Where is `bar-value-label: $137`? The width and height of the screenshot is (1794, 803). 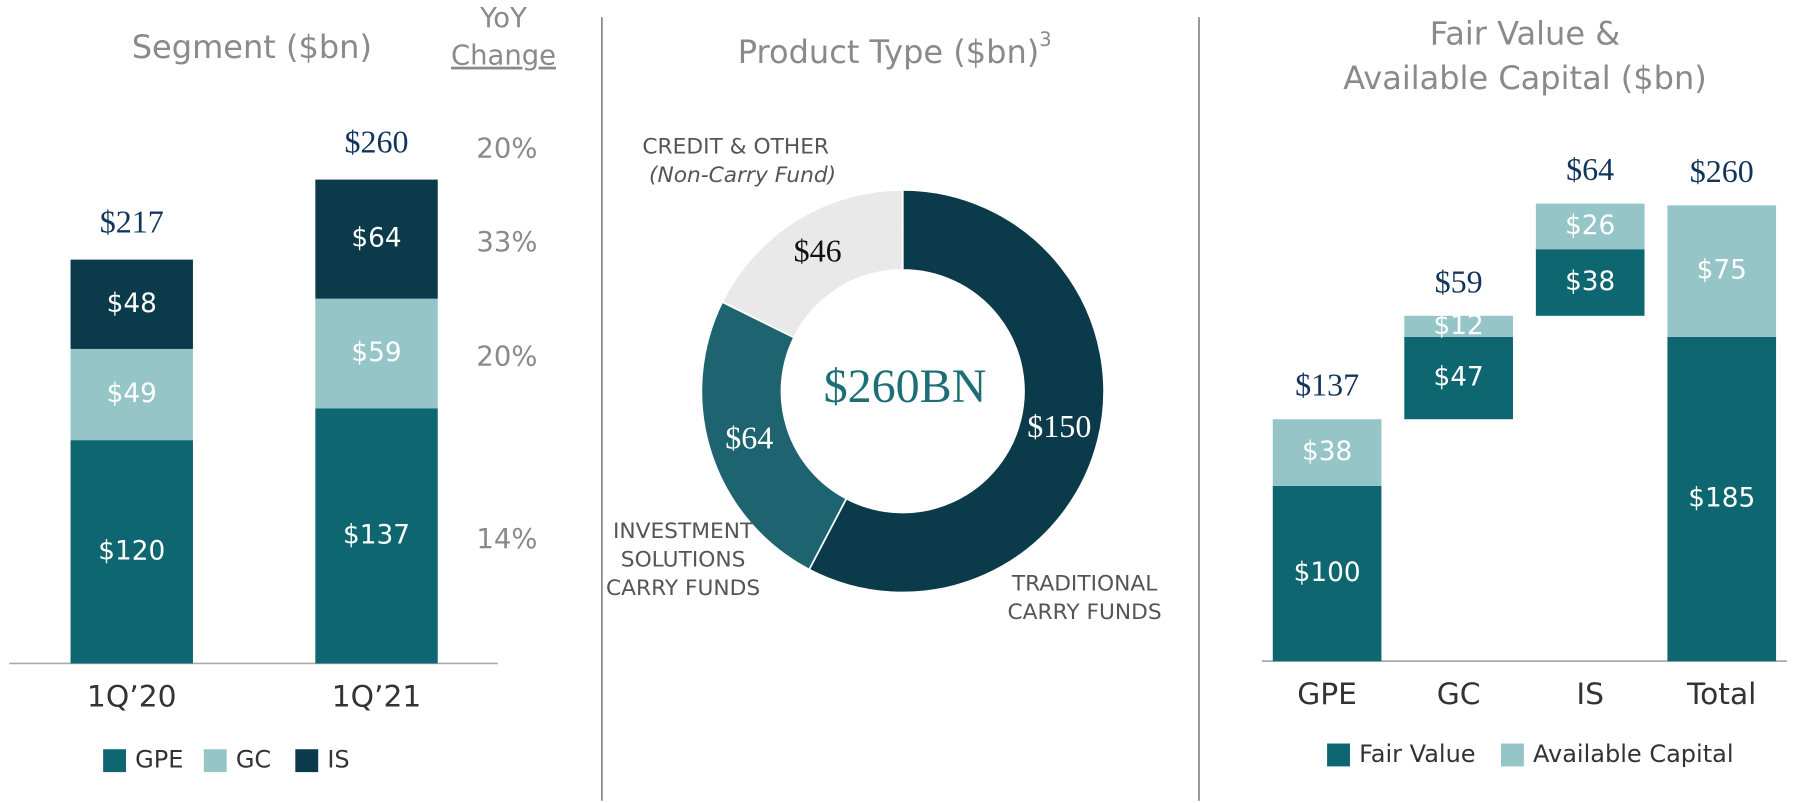 bar-value-label: $137 is located at coordinates (376, 535).